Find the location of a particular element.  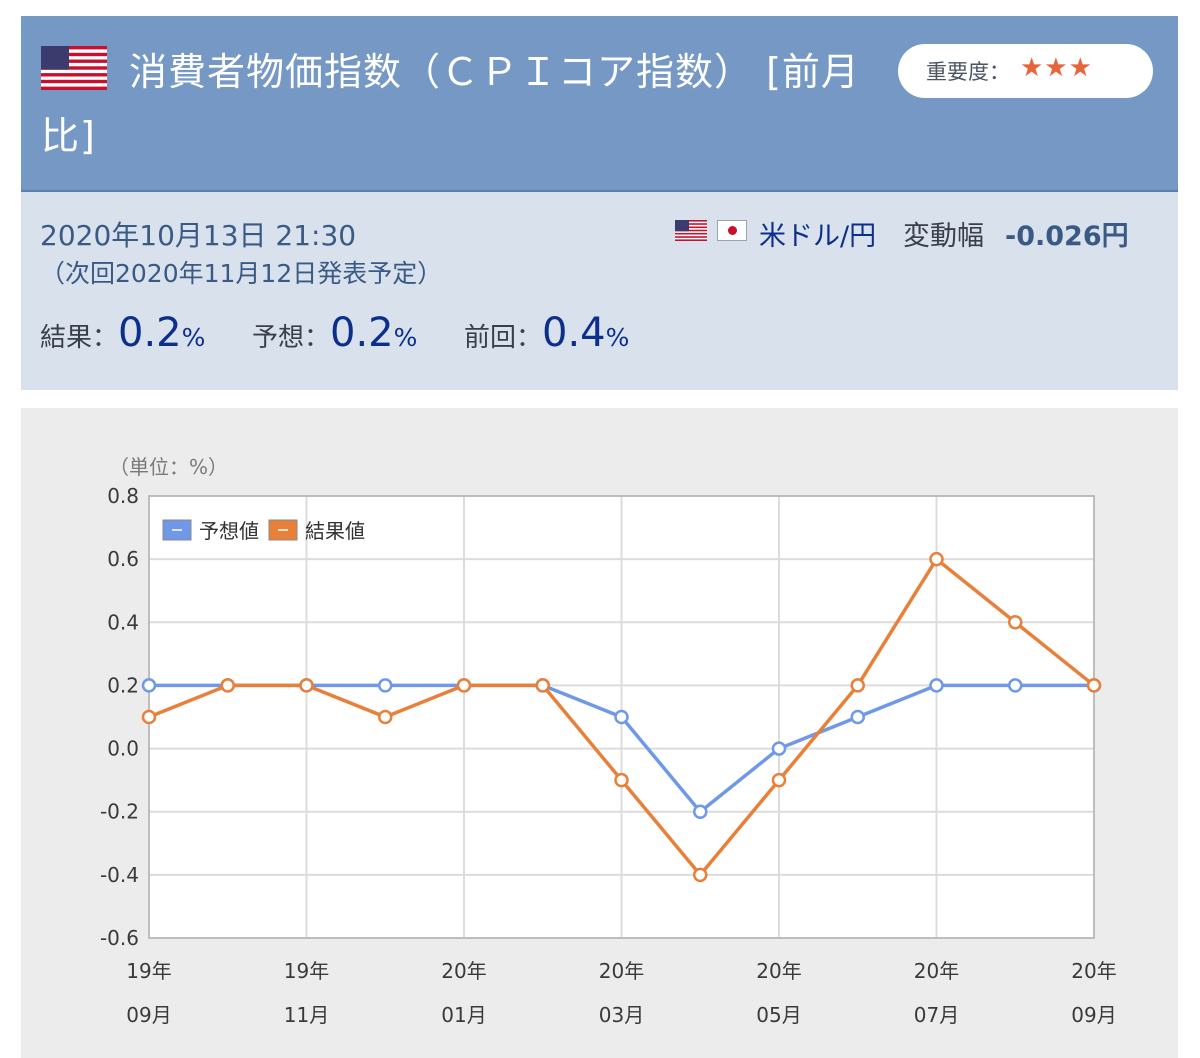

y-unit-label: （単位：%） is located at coordinates (168, 467).